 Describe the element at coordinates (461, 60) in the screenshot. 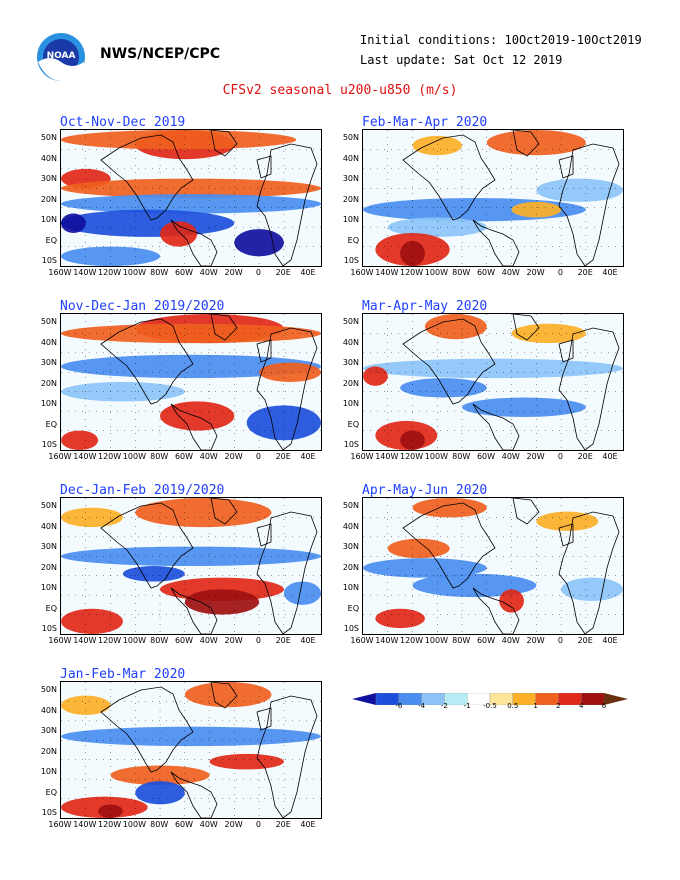

I see `last-update: Last update: Sat Oct 12 2019` at that location.